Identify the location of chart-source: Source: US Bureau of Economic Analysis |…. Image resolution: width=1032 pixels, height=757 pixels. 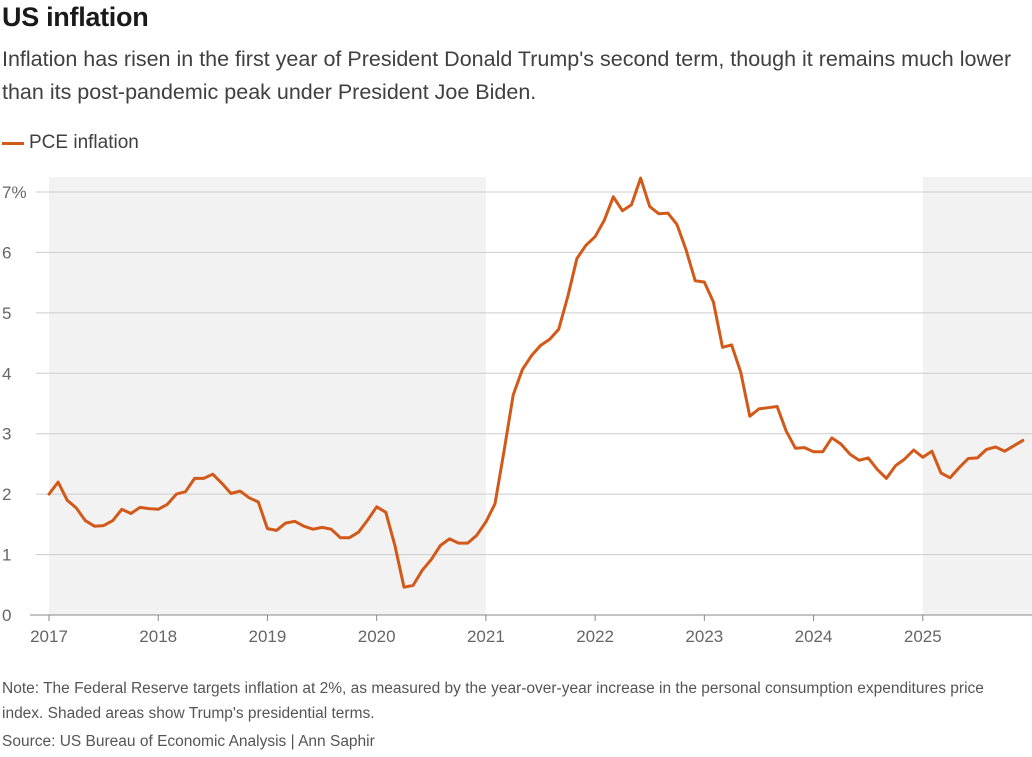
(188, 741).